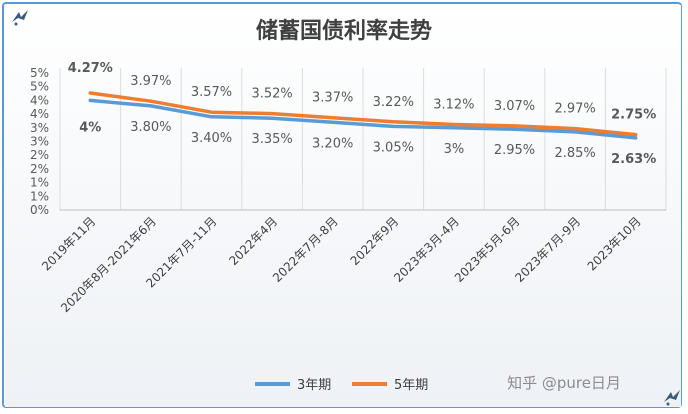 The image size is (688, 414). What do you see at coordinates (314, 385) in the screenshot?
I see `legend-label-3y: 3年期` at bounding box center [314, 385].